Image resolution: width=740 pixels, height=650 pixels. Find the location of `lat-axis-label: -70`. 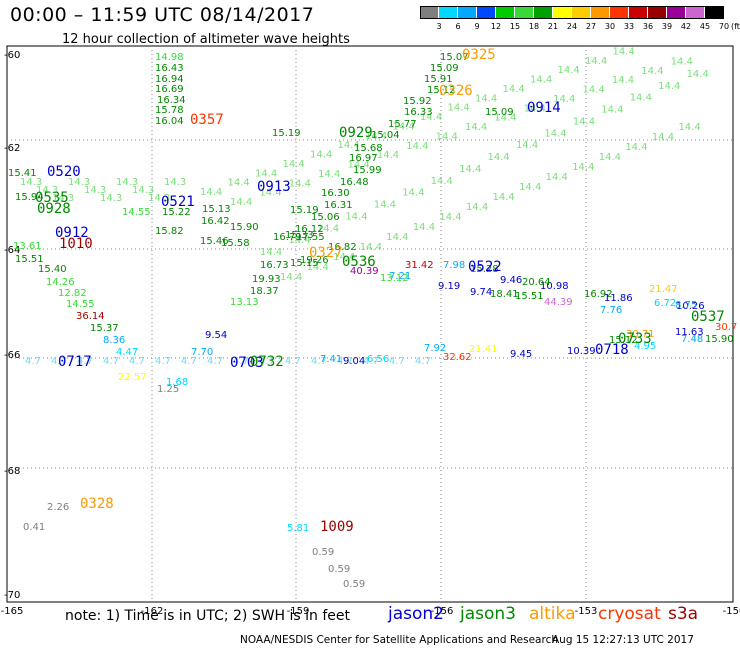

lat-axis-label: -70 is located at coordinates (12, 595).